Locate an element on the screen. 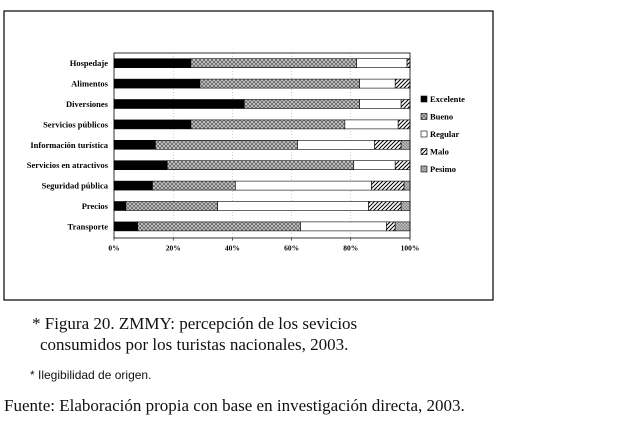  x-tick-label: 20% is located at coordinates (173, 248).